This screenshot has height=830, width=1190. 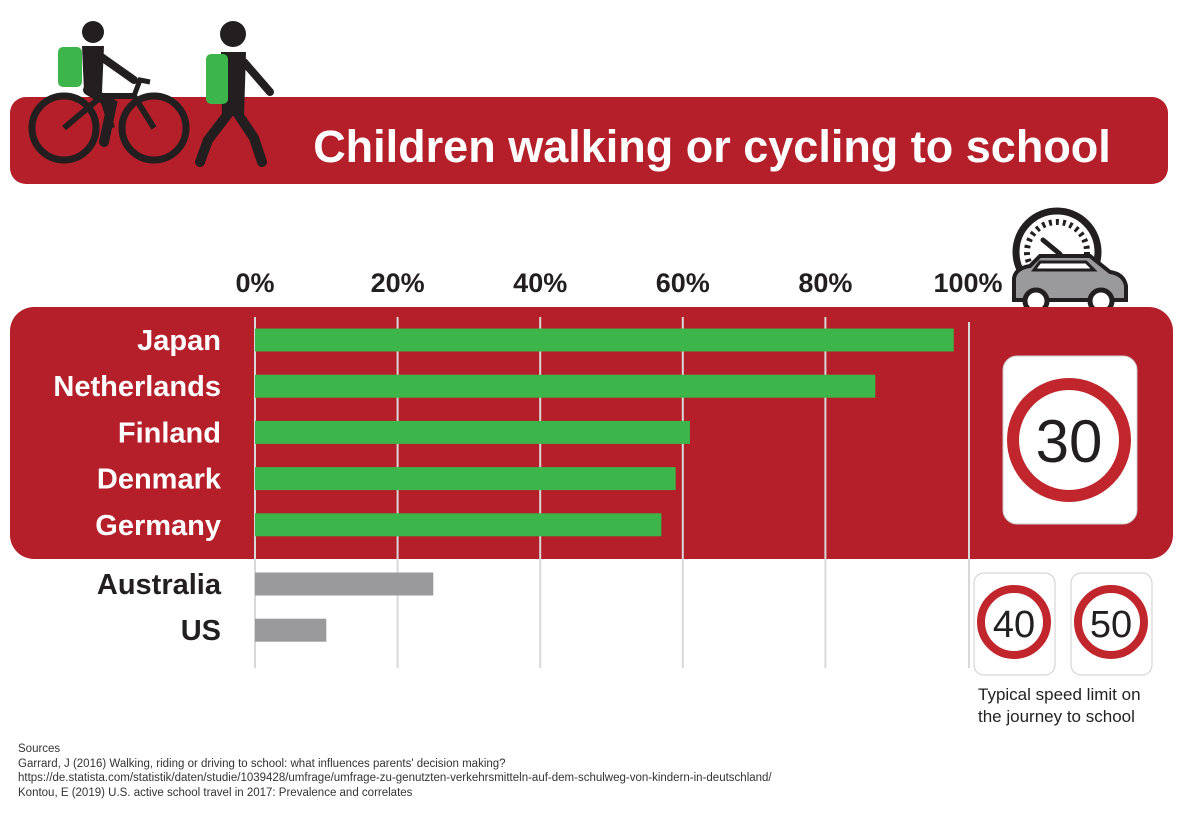 What do you see at coordinates (1059, 694) in the screenshot?
I see `speed-caption-line1: Typical speed limit on` at bounding box center [1059, 694].